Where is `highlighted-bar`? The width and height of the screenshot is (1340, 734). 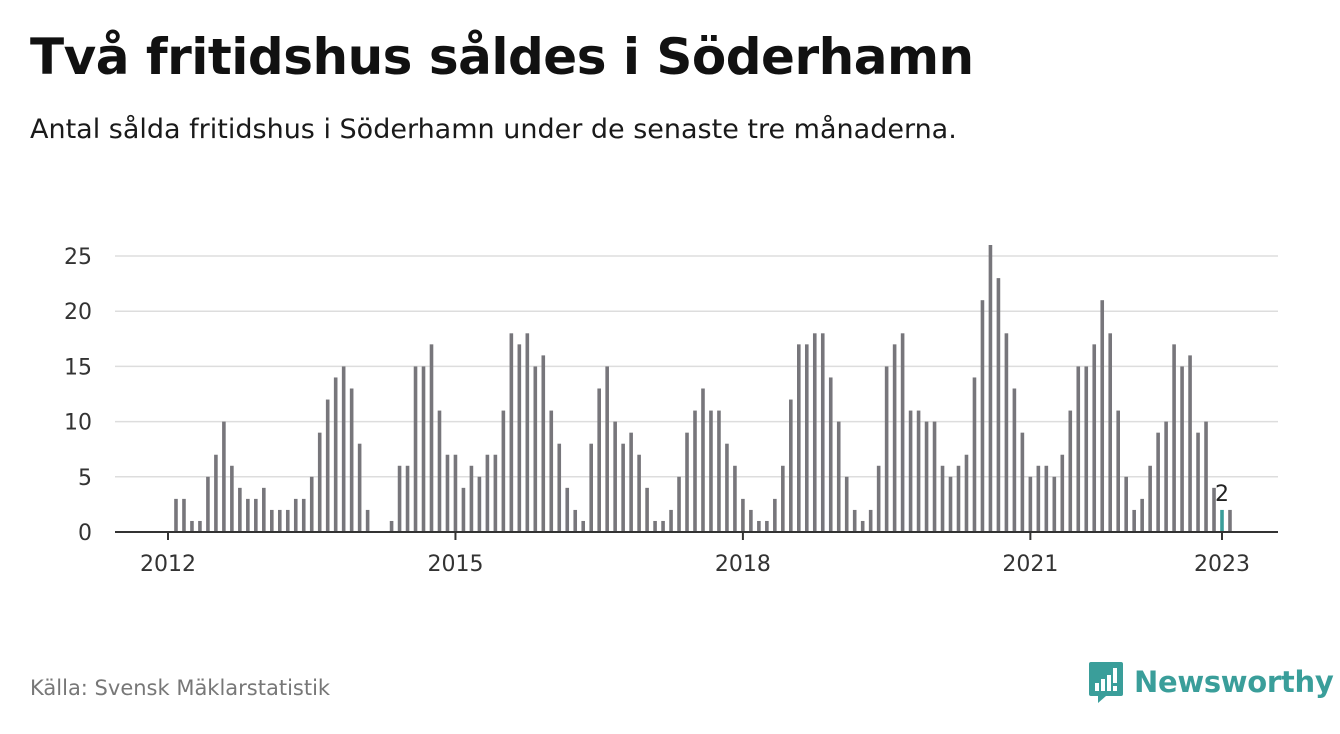
highlighted-bar is located at coordinates (1222, 520).